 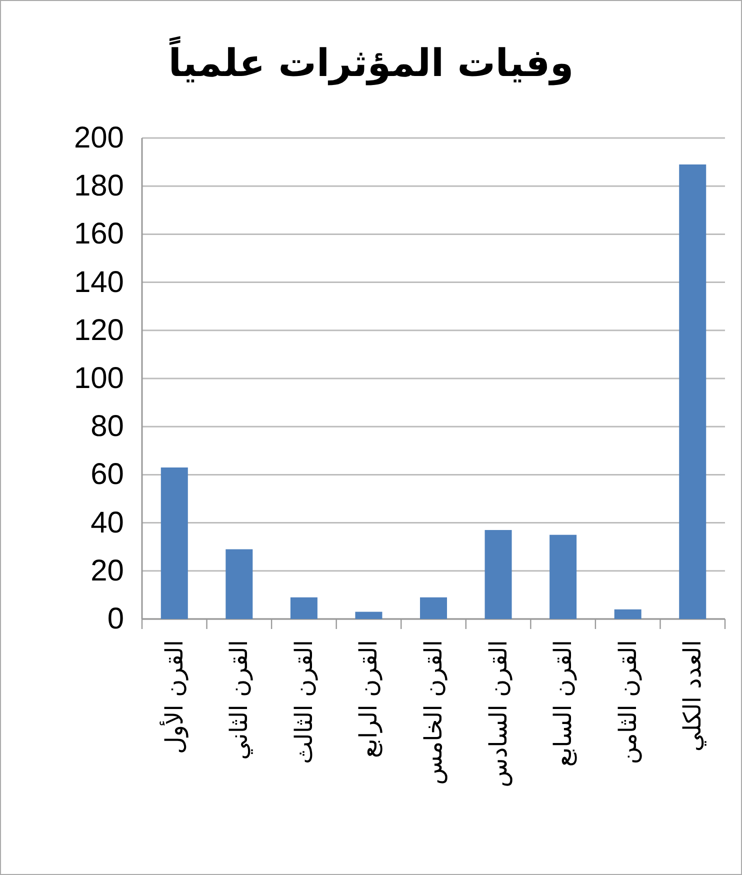 What do you see at coordinates (99, 330) in the screenshot?
I see `y-tick-label: 120` at bounding box center [99, 330].